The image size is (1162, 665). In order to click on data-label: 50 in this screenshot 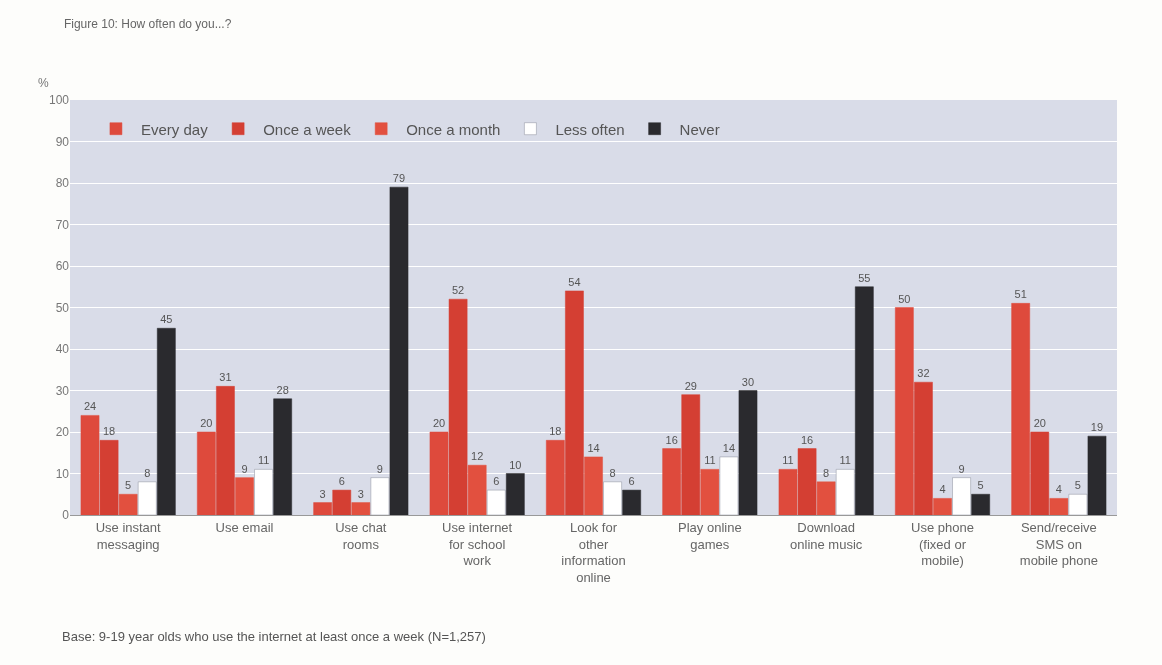, I will do `click(904, 298)`.